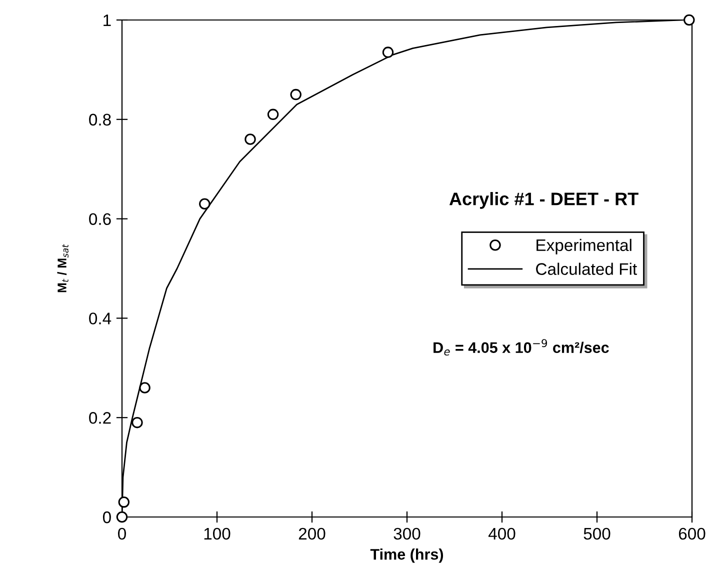 Image resolution: width=710 pixels, height=585 pixels. What do you see at coordinates (122, 534) in the screenshot?
I see `x-tick-label: 0` at bounding box center [122, 534].